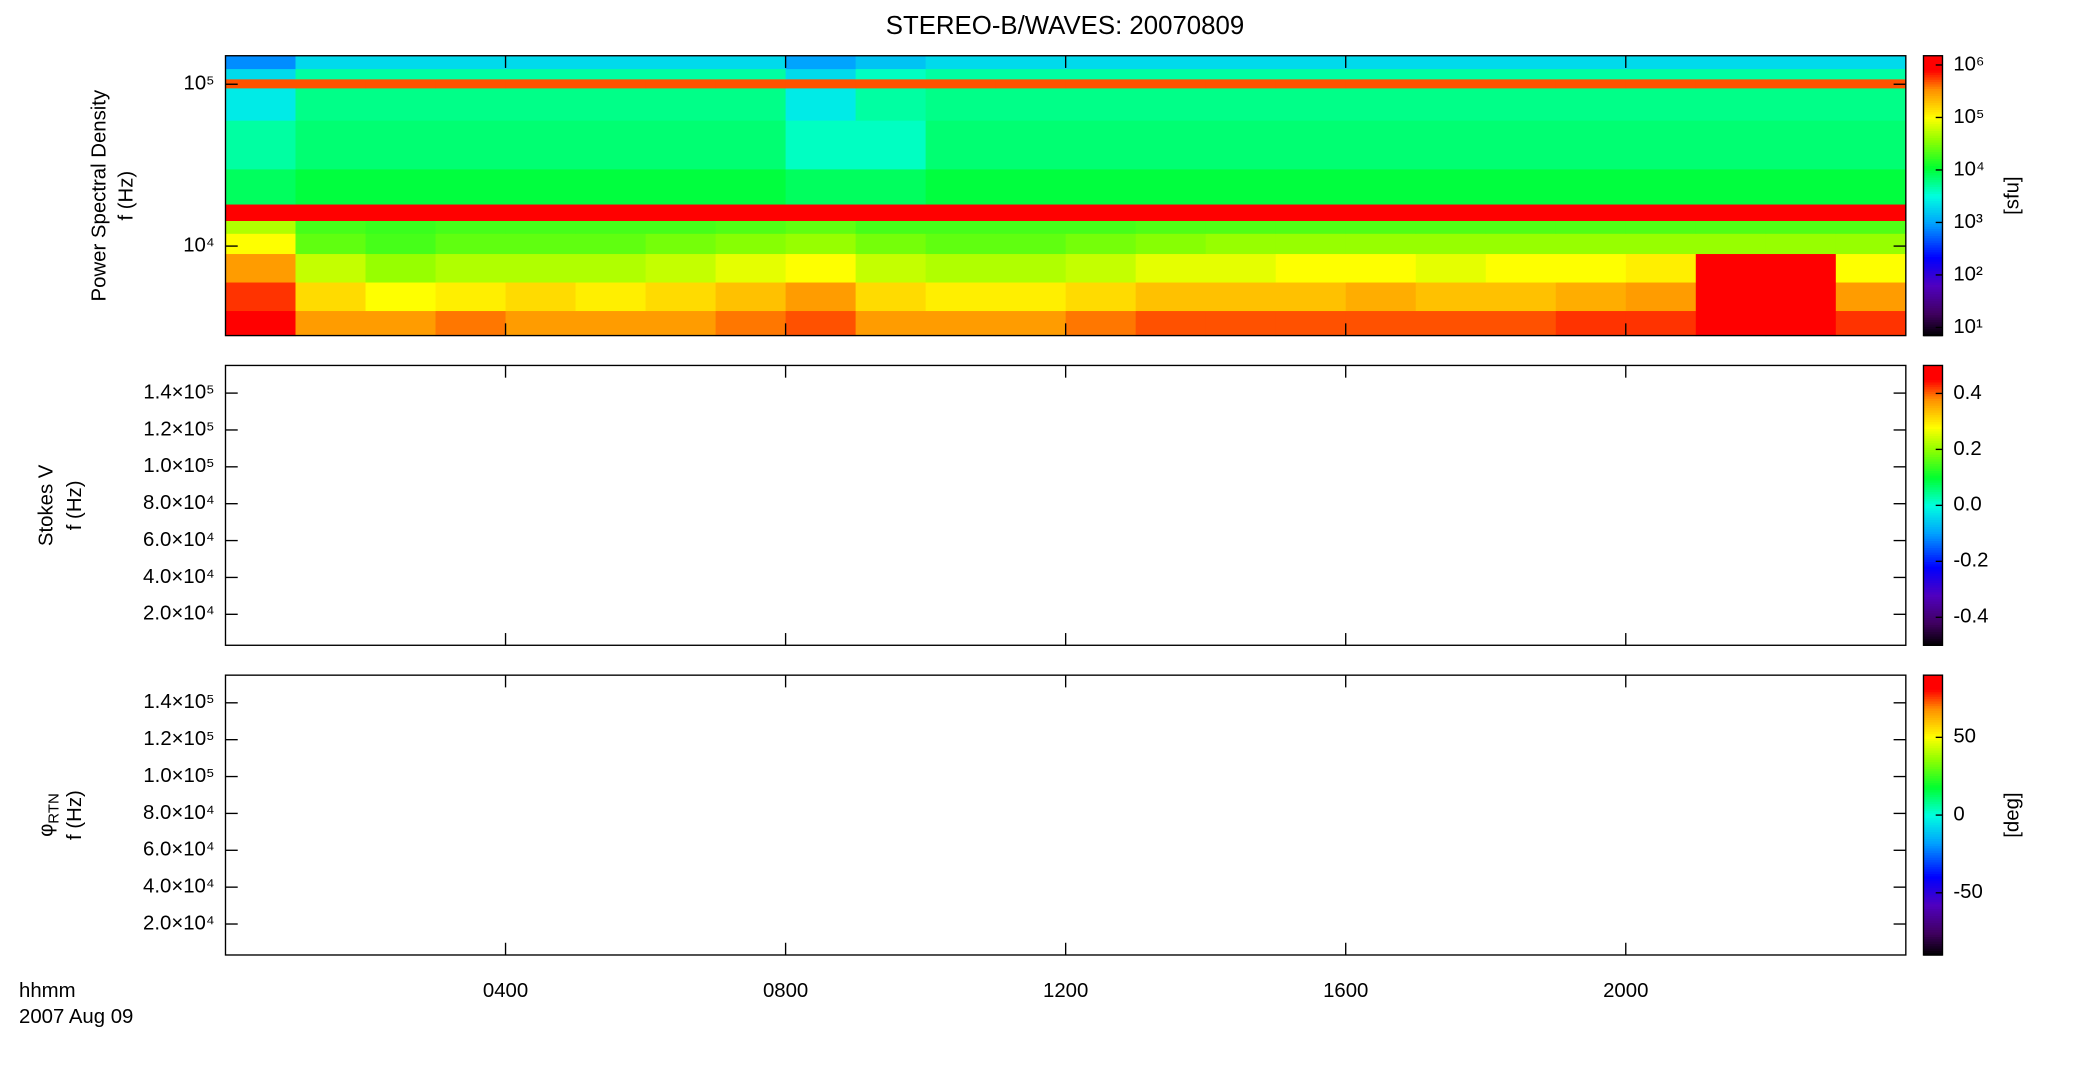 The height and width of the screenshot is (1080, 2096). What do you see at coordinates (1625, 991) in the screenshot?
I see `x-tick-label: 2000` at bounding box center [1625, 991].